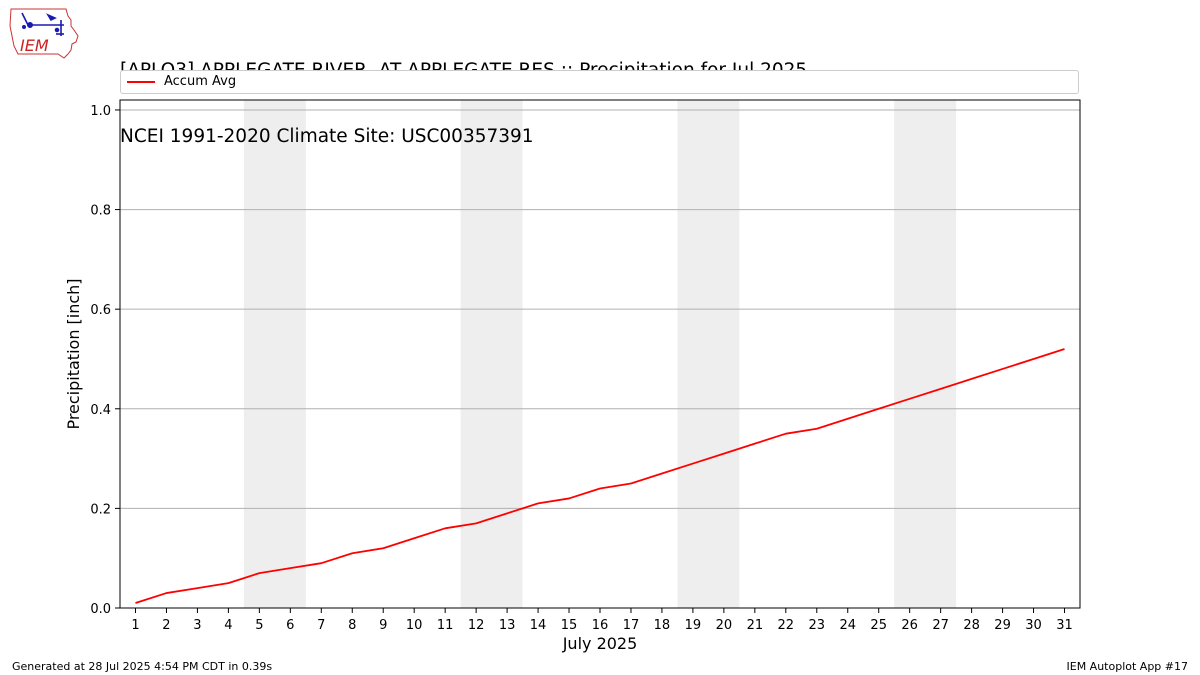  Describe the element at coordinates (141, 82) in the screenshot. I see `legend-swatch-accum-avg` at that location.